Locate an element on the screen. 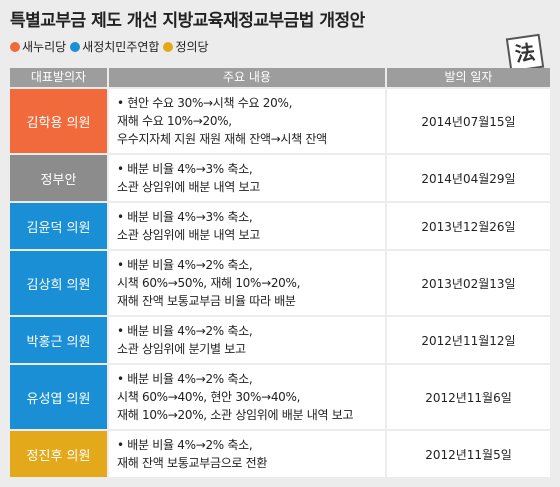 The height and width of the screenshot is (487, 560). date-cell: 2012년11월12일 is located at coordinates (468, 340).